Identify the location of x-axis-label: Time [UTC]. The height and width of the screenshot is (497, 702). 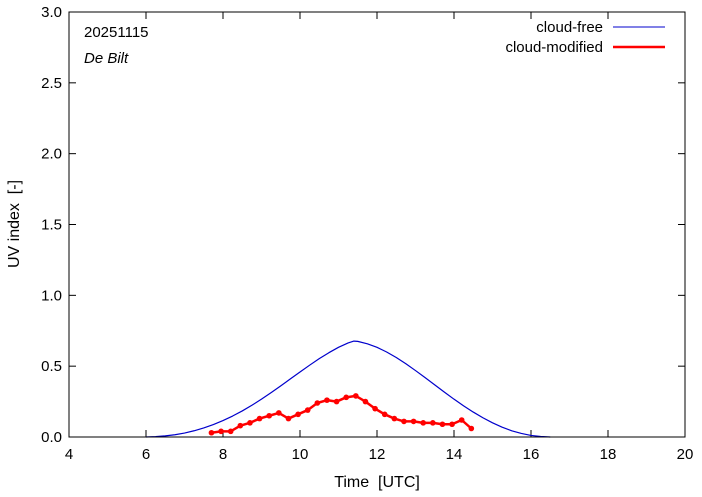
(377, 482).